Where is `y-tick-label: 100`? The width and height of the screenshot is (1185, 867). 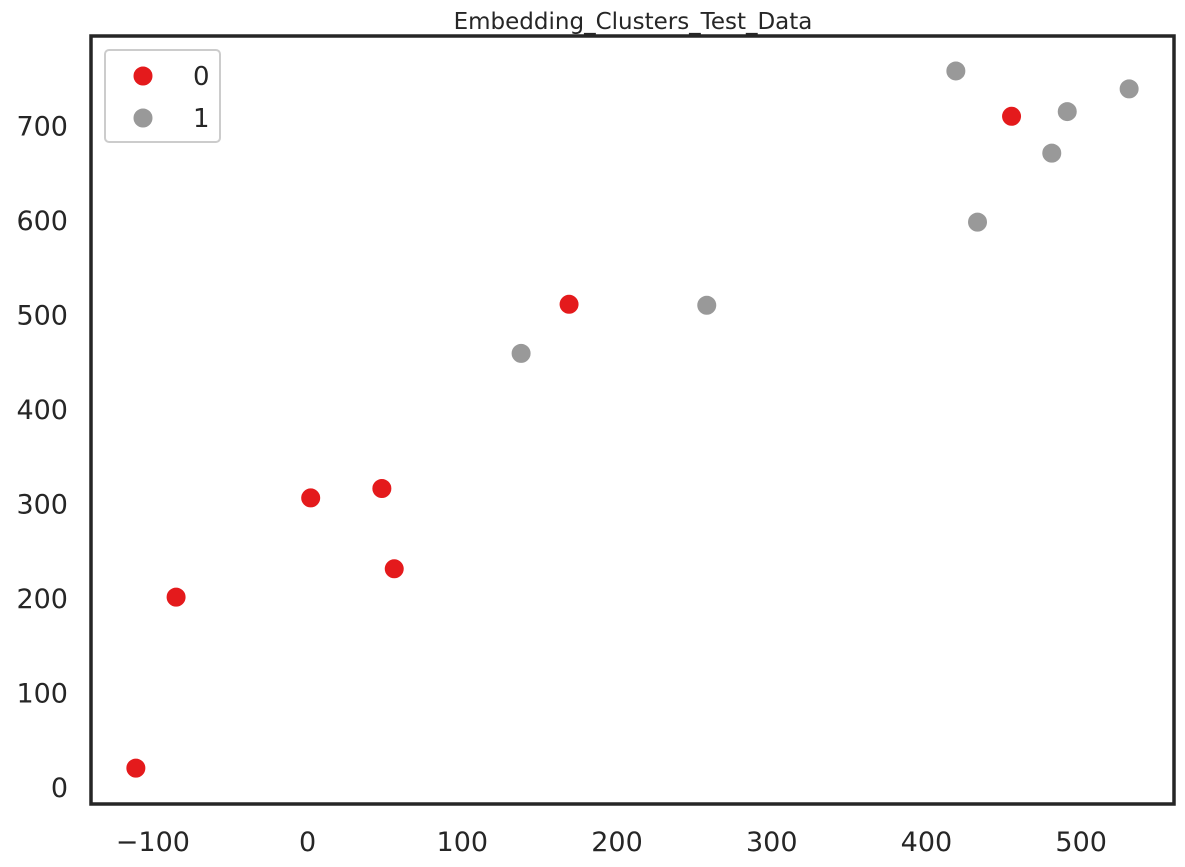
y-tick-label: 100 is located at coordinates (42, 694).